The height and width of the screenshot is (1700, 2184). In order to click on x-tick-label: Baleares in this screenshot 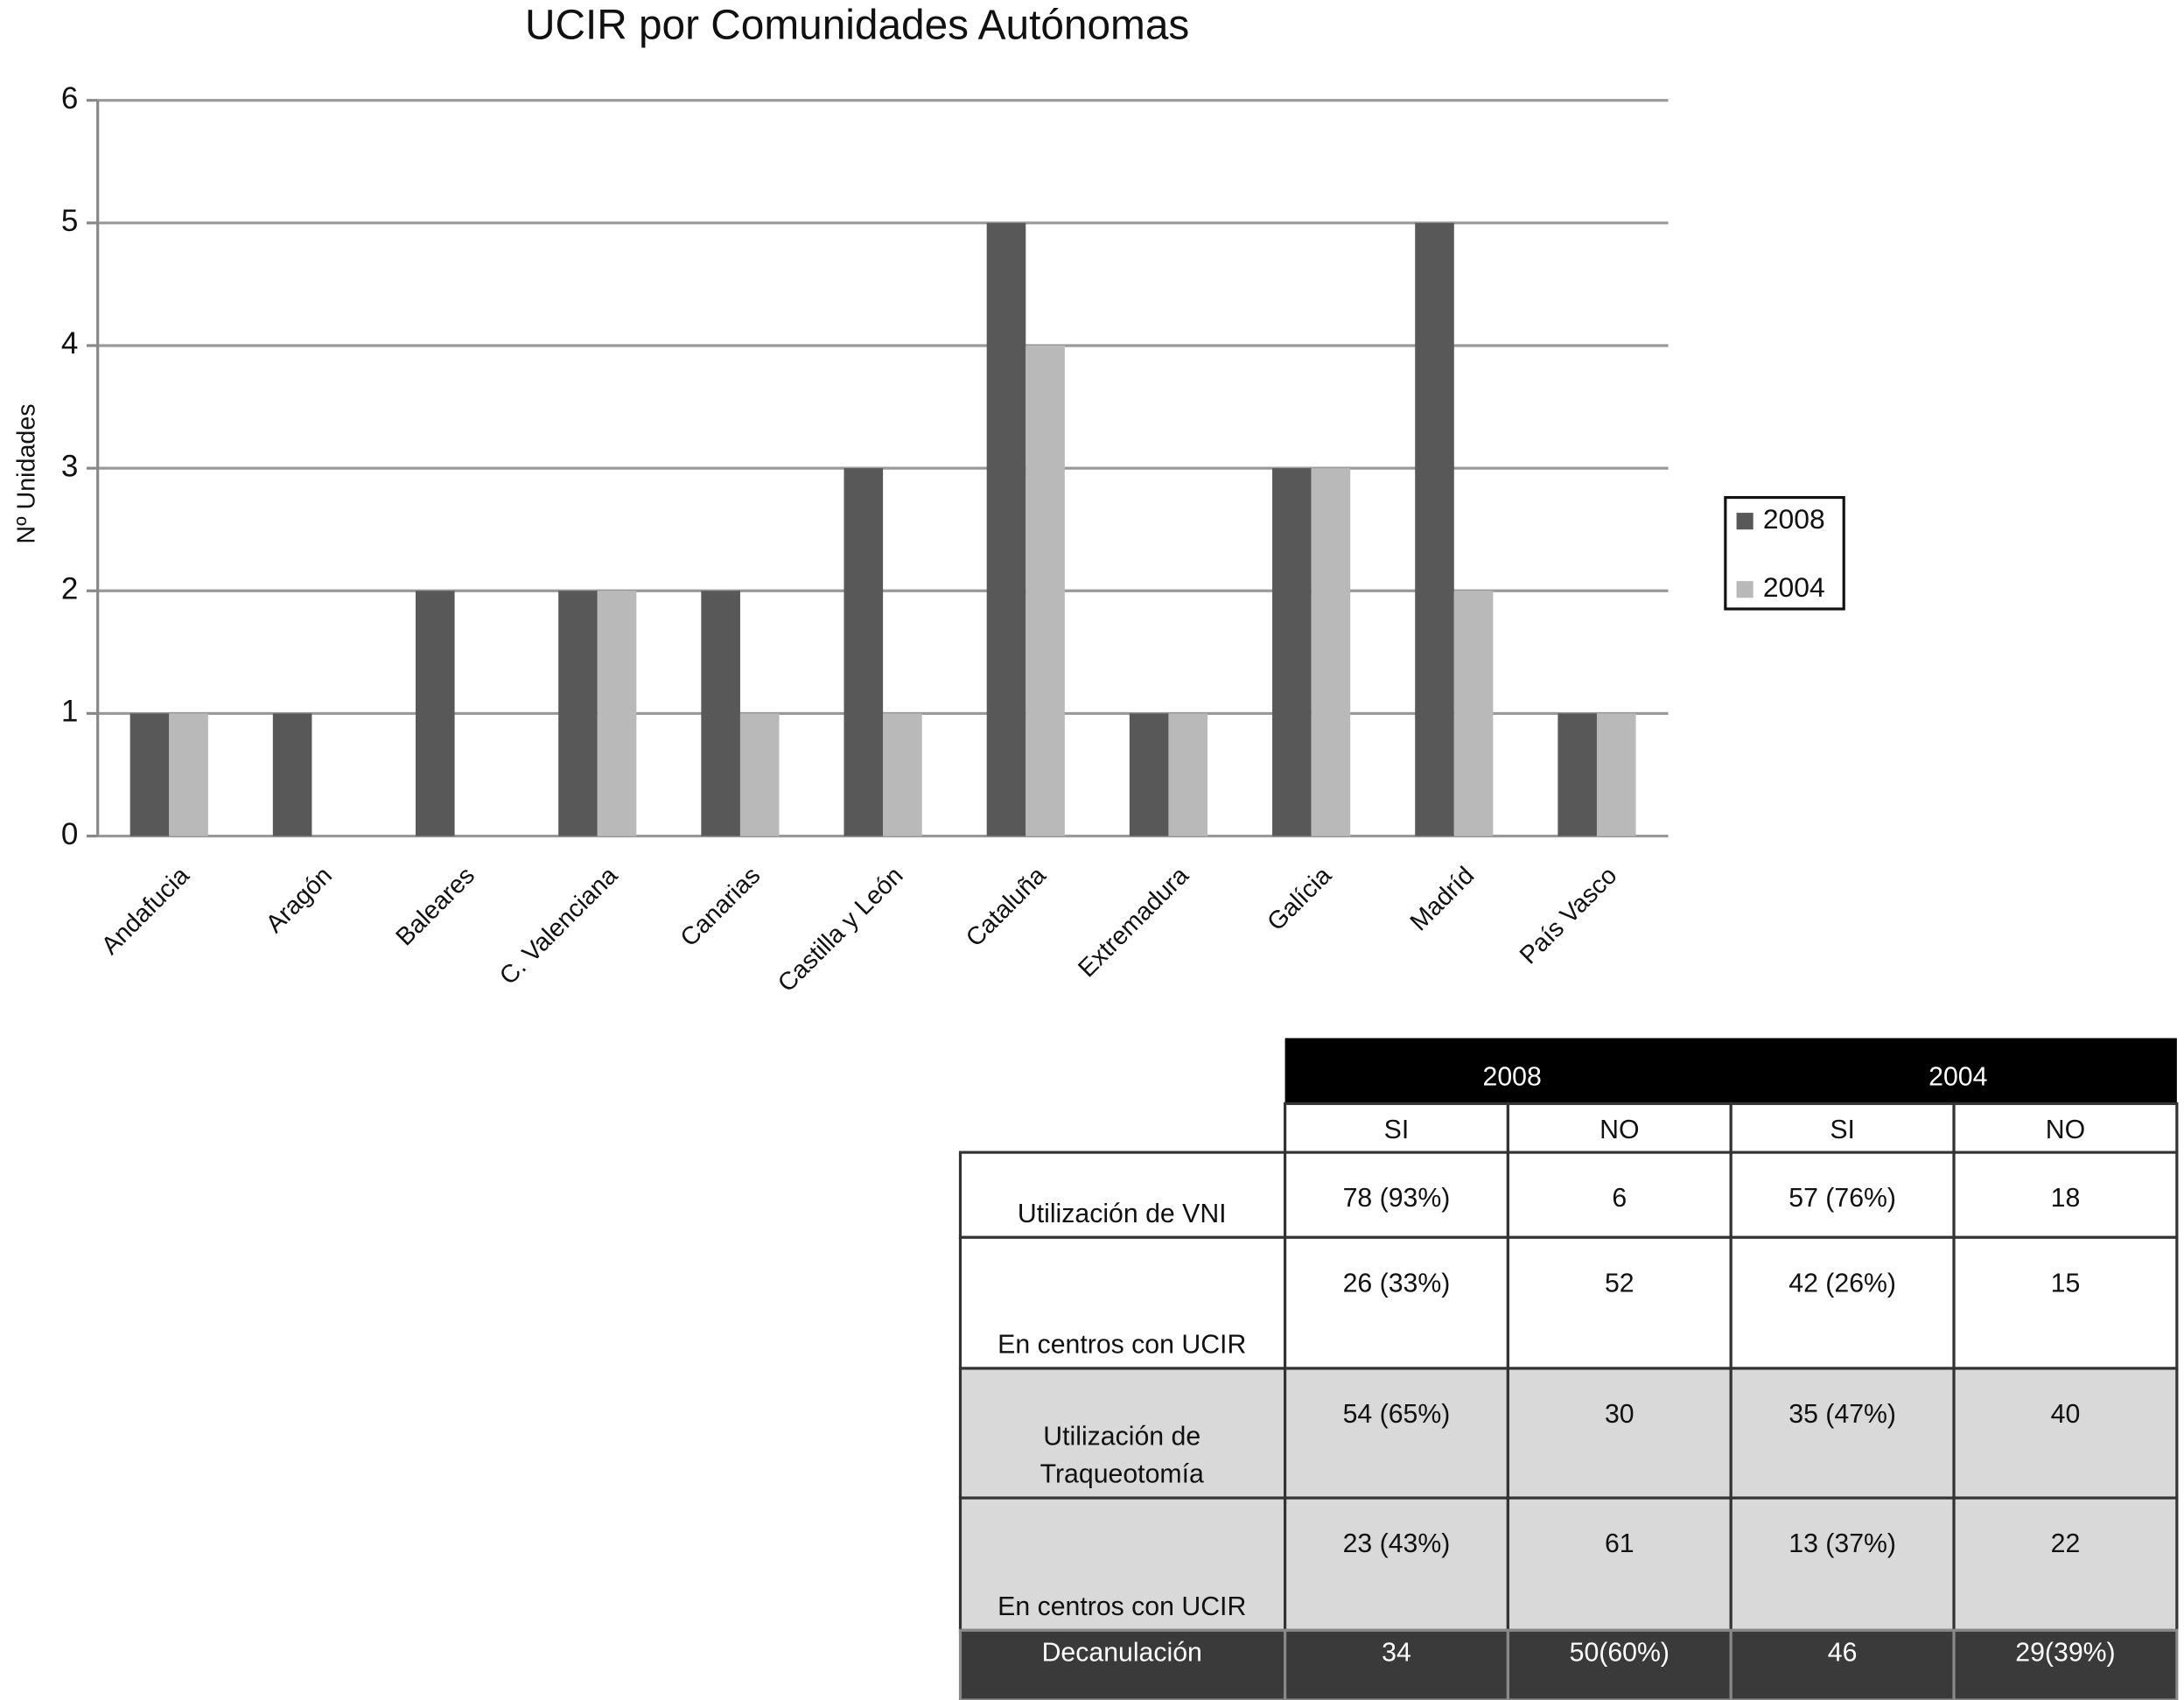, I will do `click(435, 907)`.